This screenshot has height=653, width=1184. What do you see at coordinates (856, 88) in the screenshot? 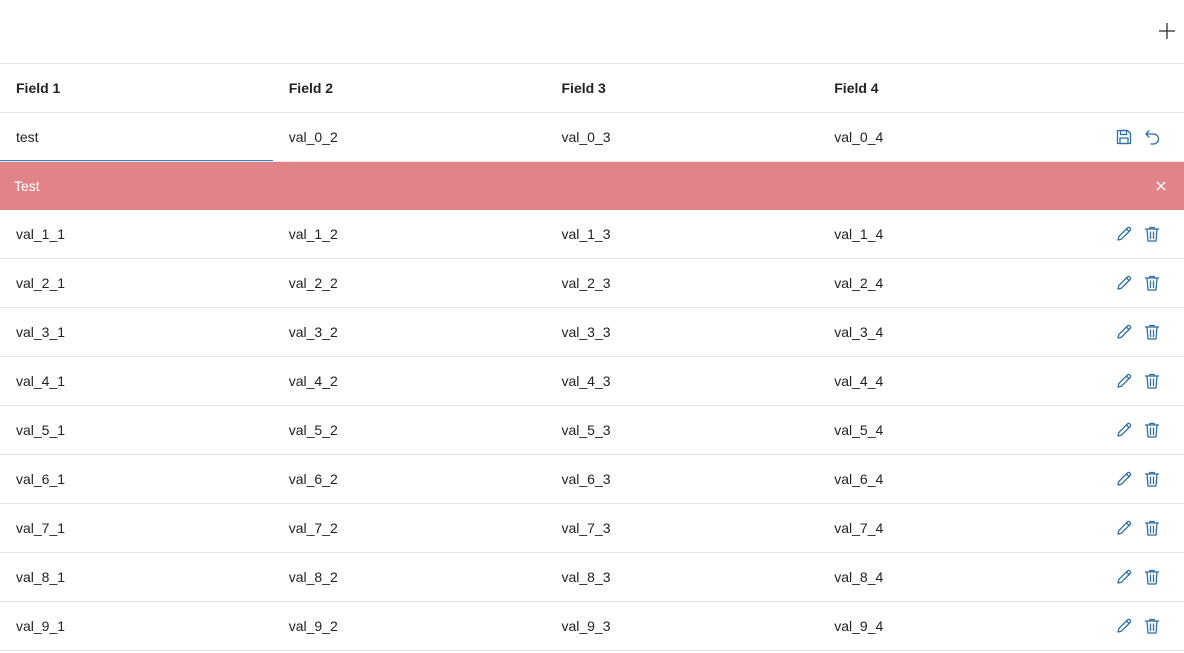
I see `column-header-field-4: Field 4` at bounding box center [856, 88].